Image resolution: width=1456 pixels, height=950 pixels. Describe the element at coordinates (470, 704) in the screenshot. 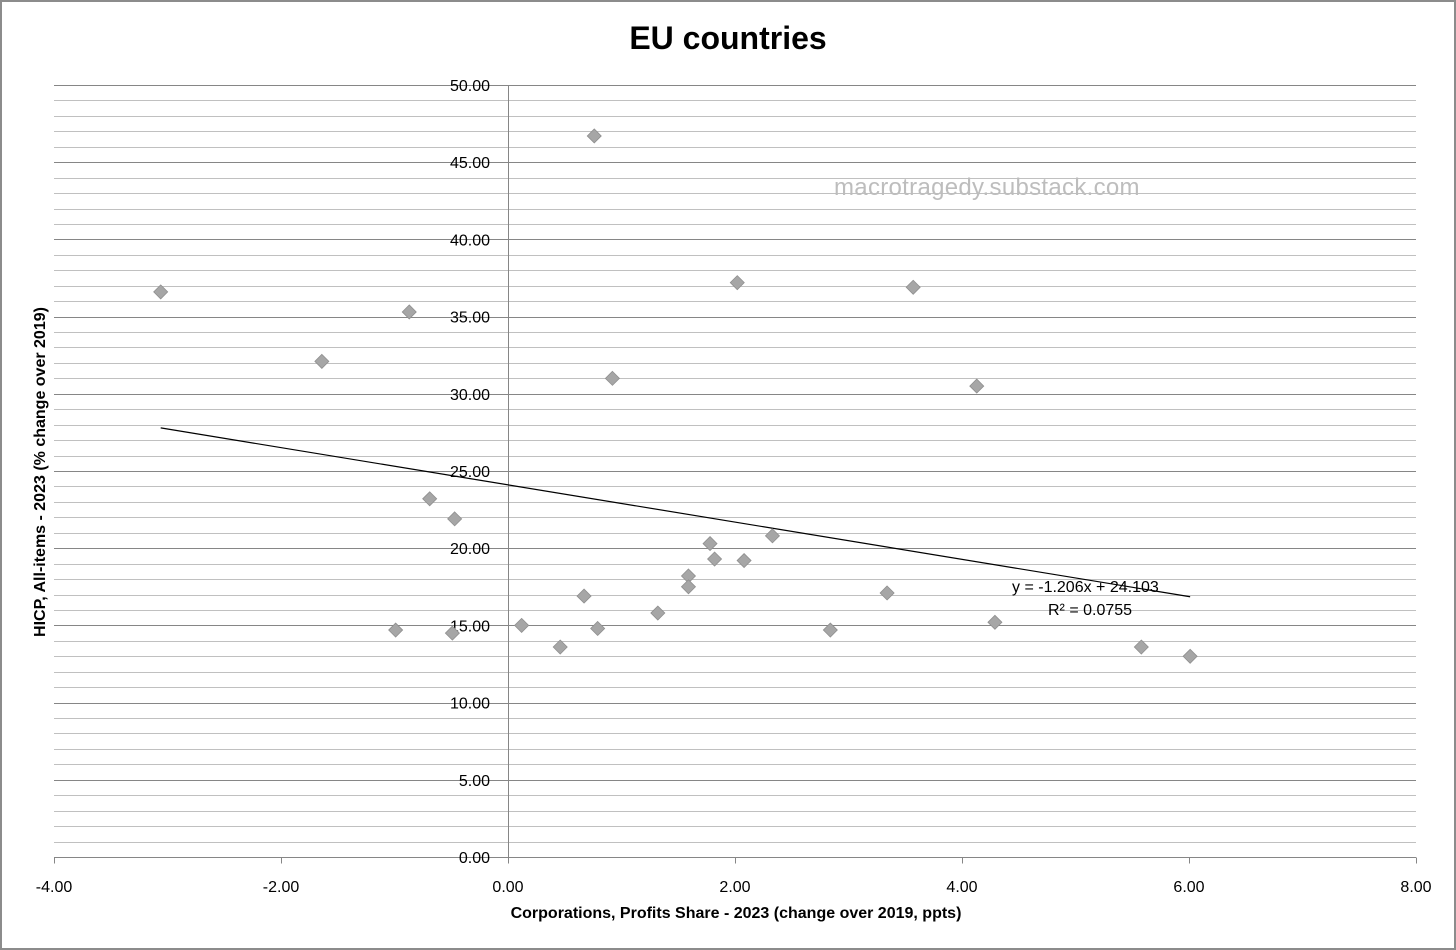

I see `y-tick-label: 10.00` at that location.